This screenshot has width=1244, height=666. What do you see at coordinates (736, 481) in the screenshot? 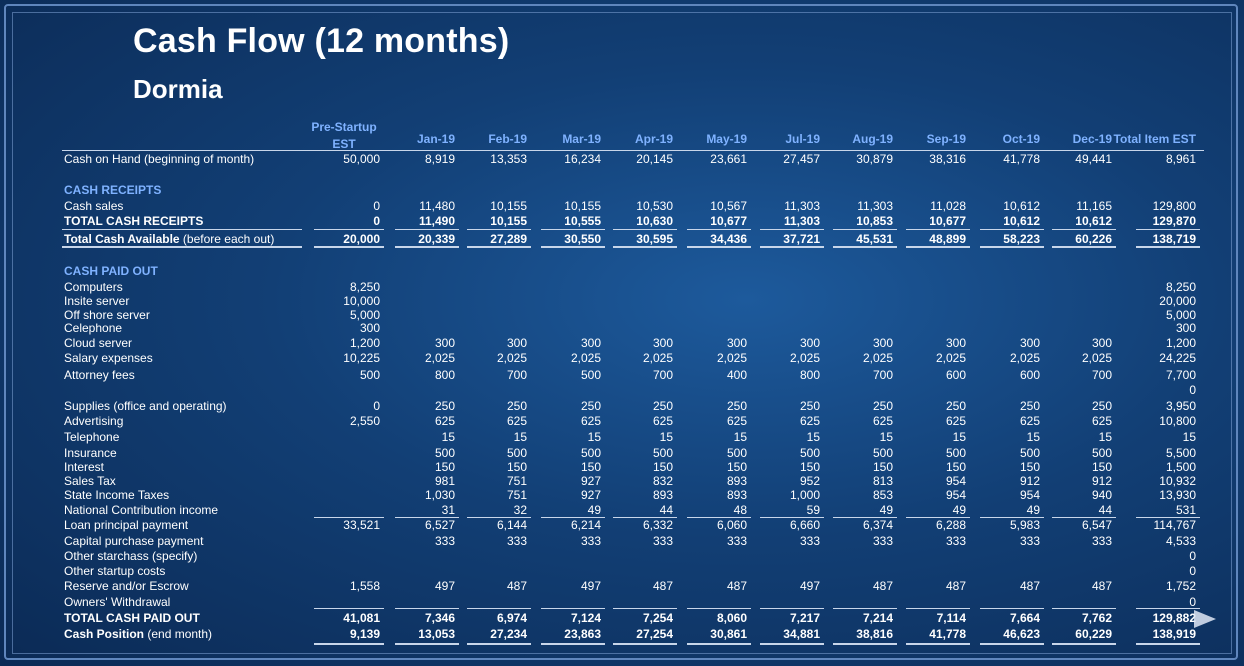
I see `table-cell: 893` at bounding box center [736, 481].